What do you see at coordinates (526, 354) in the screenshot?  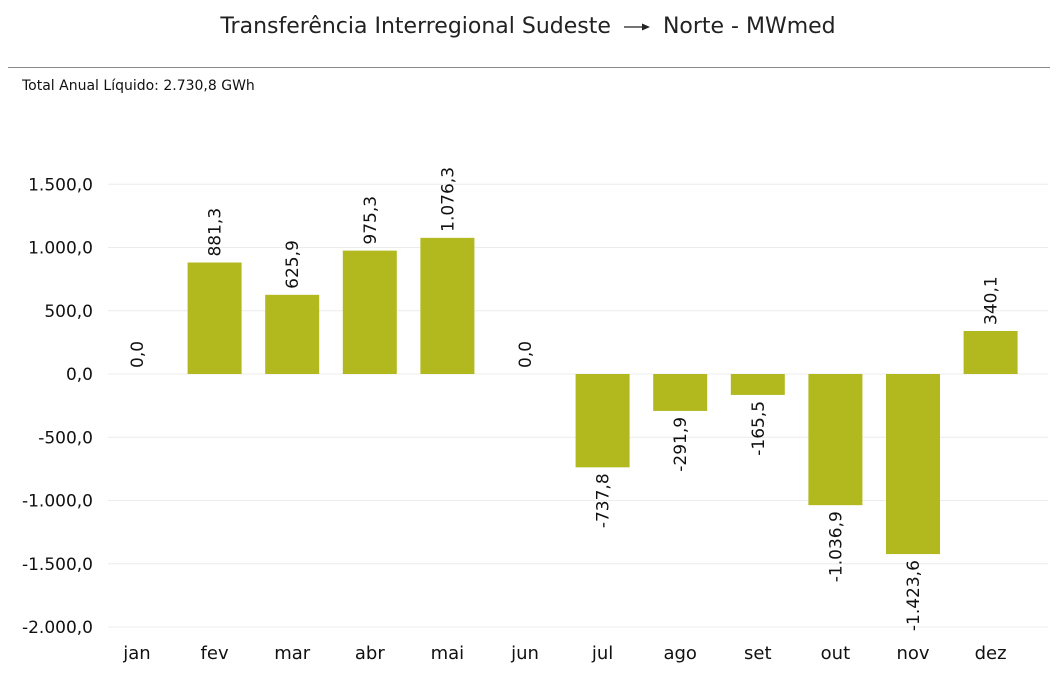 I see `data-label-jun: 0,0` at bounding box center [526, 354].